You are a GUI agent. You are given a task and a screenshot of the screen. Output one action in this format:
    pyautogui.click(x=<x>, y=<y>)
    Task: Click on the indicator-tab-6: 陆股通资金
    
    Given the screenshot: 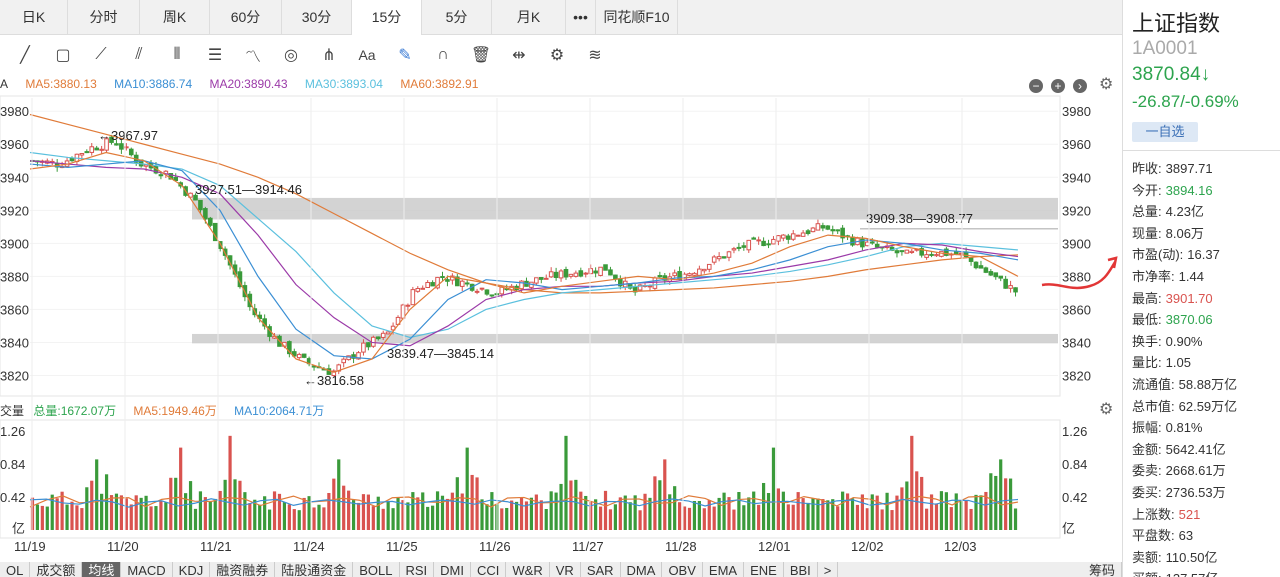 What is the action you would take?
    pyautogui.click(x=314, y=569)
    